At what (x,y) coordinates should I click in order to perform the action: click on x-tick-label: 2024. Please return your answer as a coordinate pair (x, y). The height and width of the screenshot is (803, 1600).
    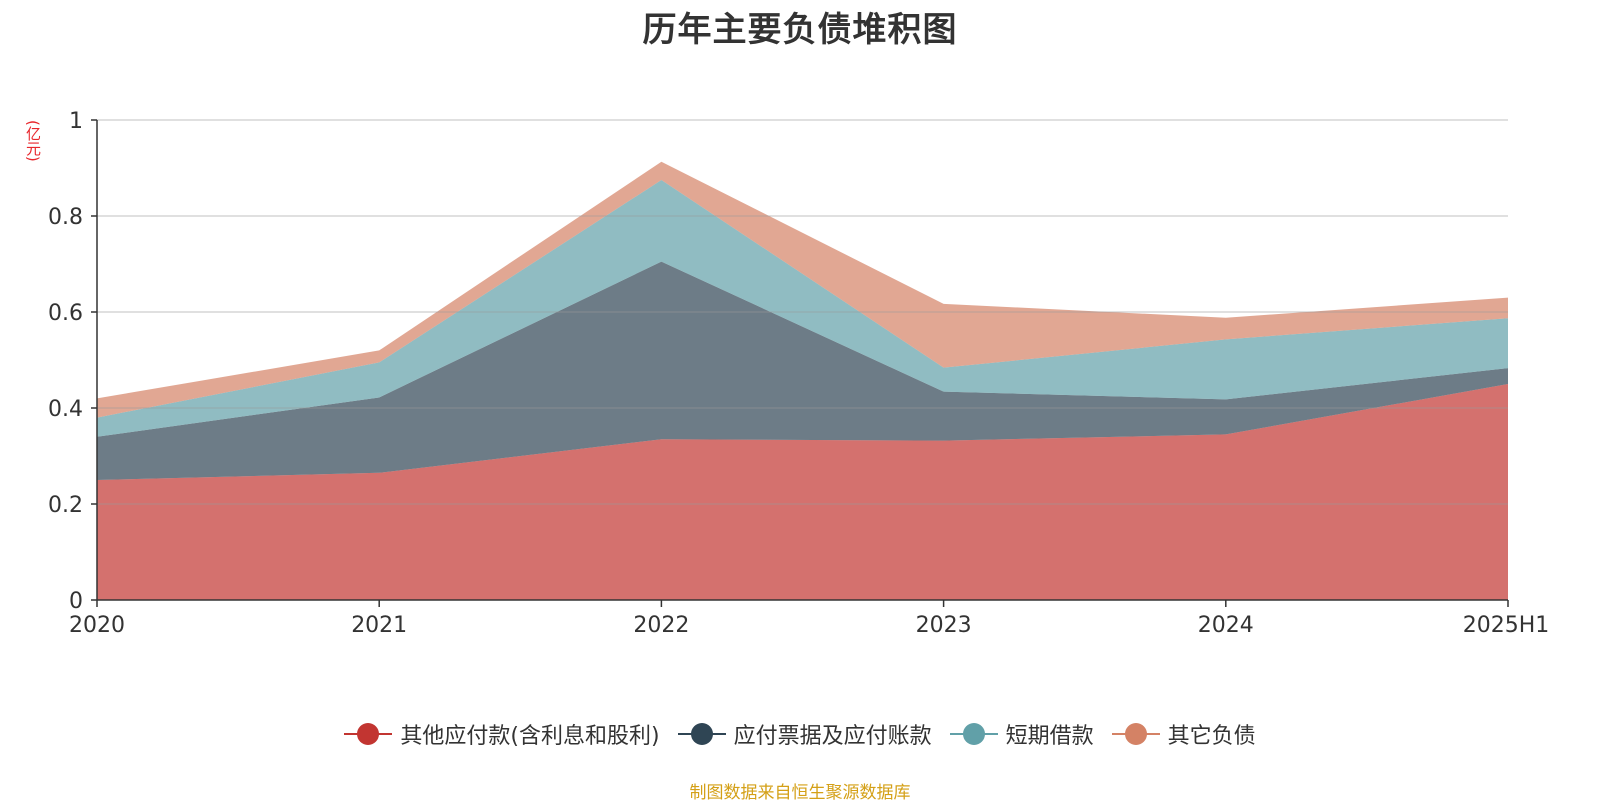
    Looking at the image, I should click on (1226, 625).